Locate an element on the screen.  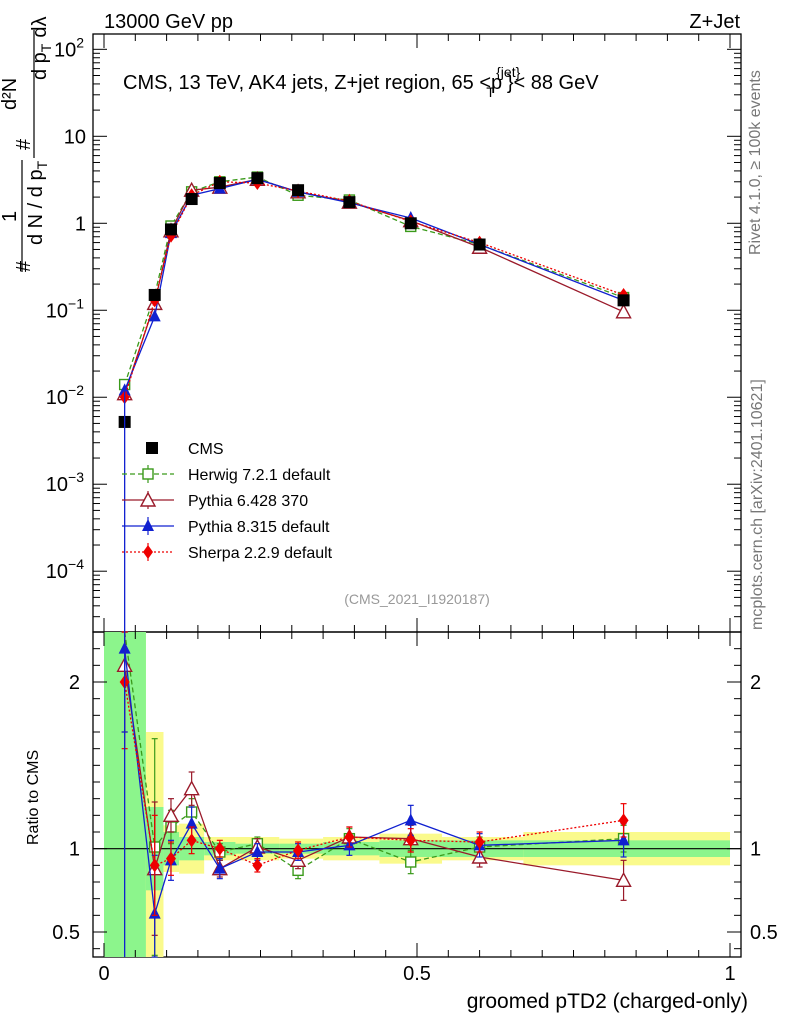
ratio-ytick-label-right: 0.5 is located at coordinates (764, 933).